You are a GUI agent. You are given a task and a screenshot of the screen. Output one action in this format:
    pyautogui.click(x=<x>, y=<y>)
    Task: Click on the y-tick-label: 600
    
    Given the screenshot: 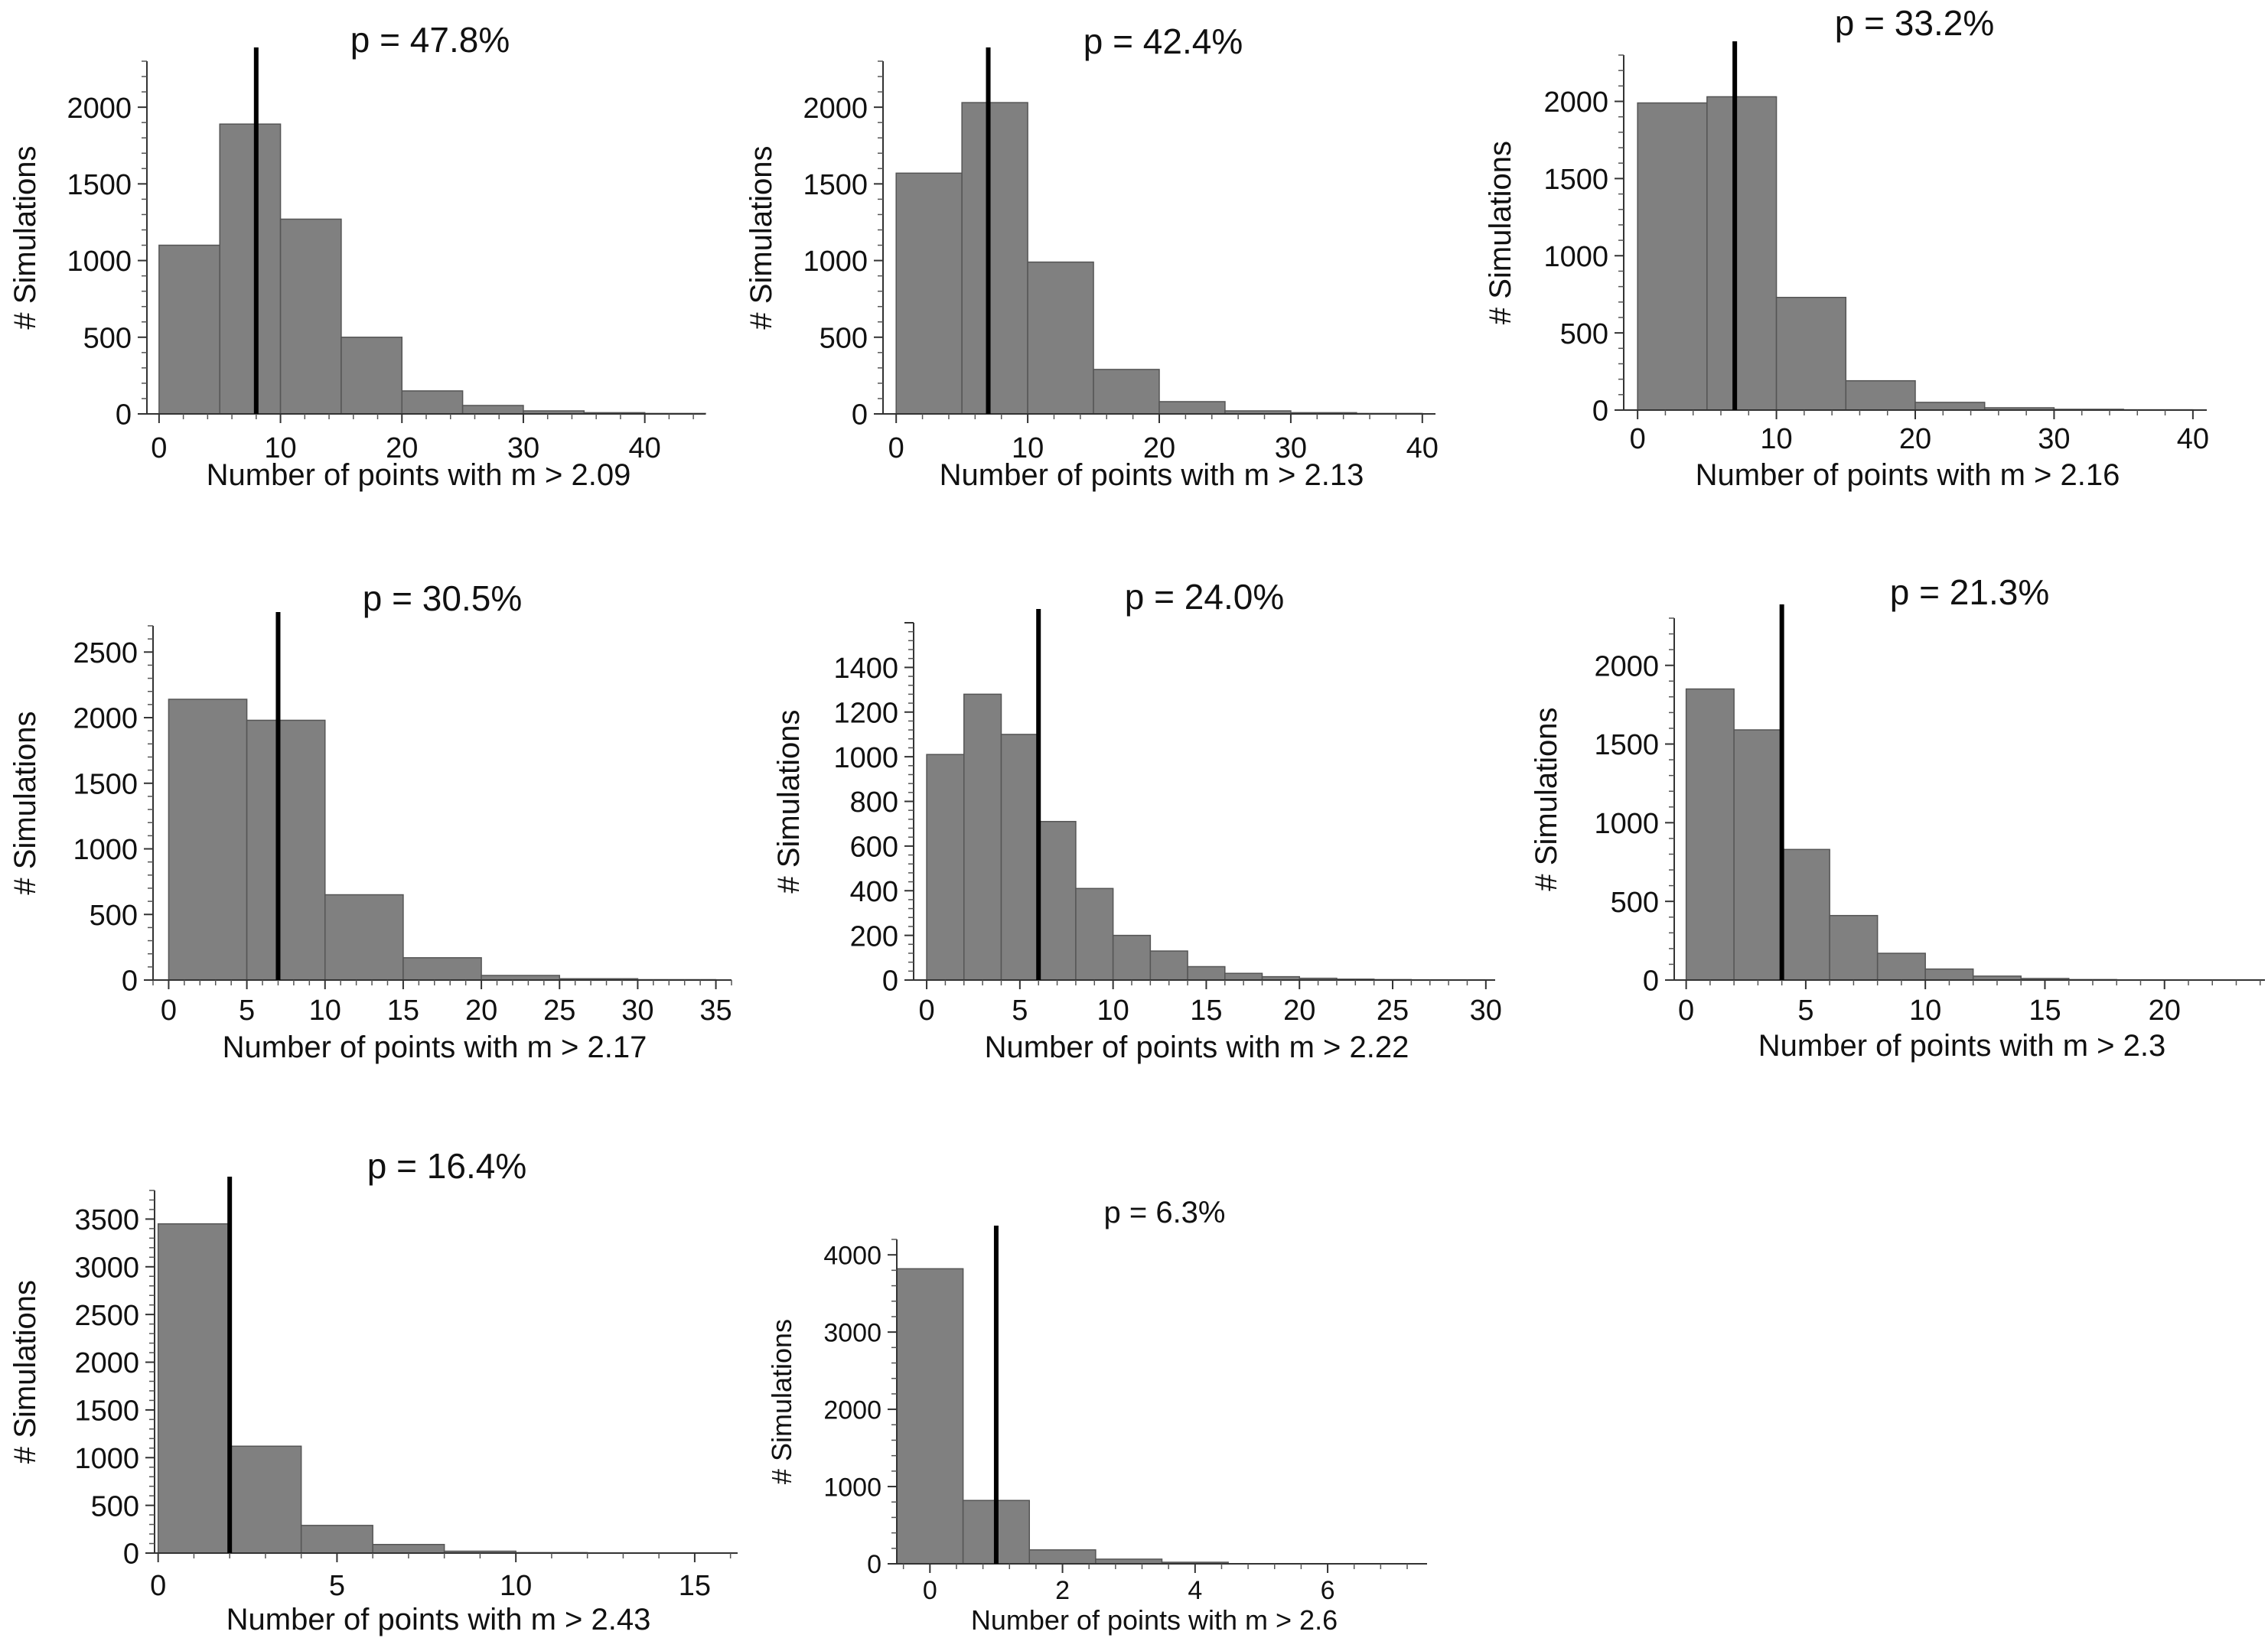 What is the action you would take?
    pyautogui.click(x=874, y=848)
    